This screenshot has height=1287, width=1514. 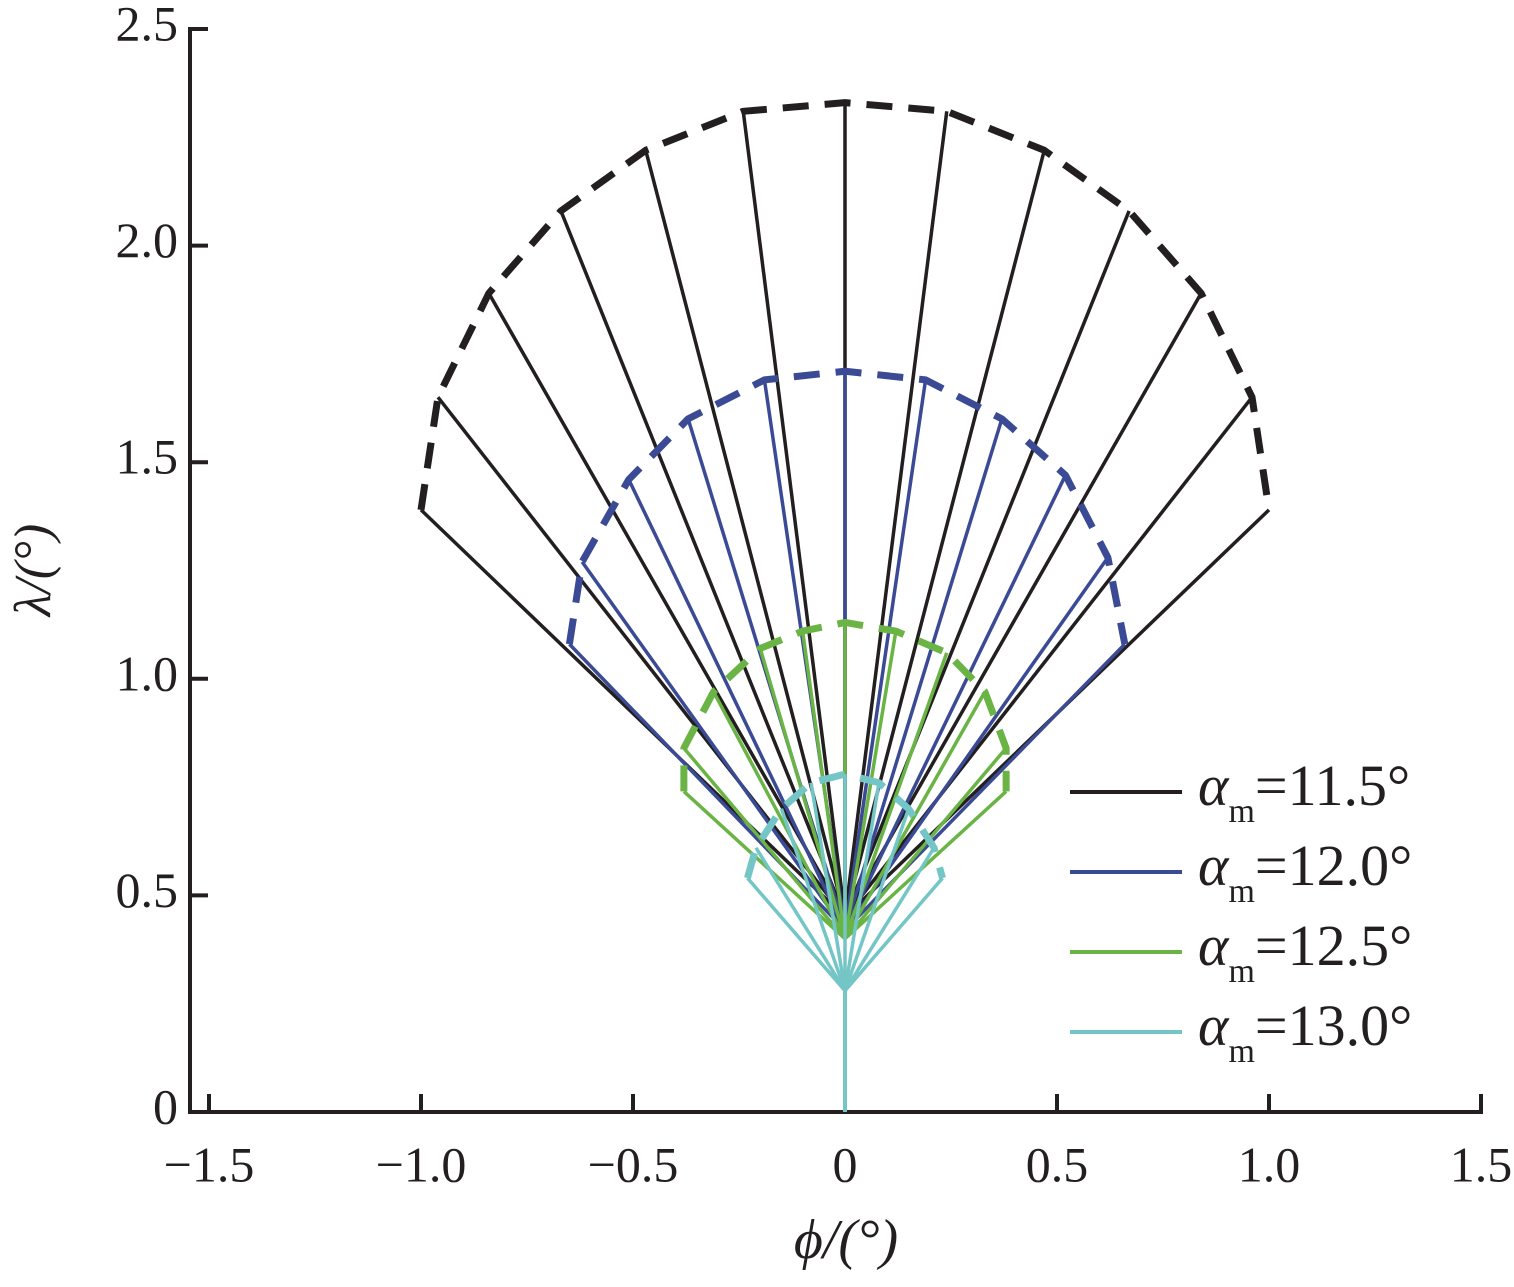 What do you see at coordinates (1481, 1164) in the screenshot?
I see `x-tick-label: 1.5` at bounding box center [1481, 1164].